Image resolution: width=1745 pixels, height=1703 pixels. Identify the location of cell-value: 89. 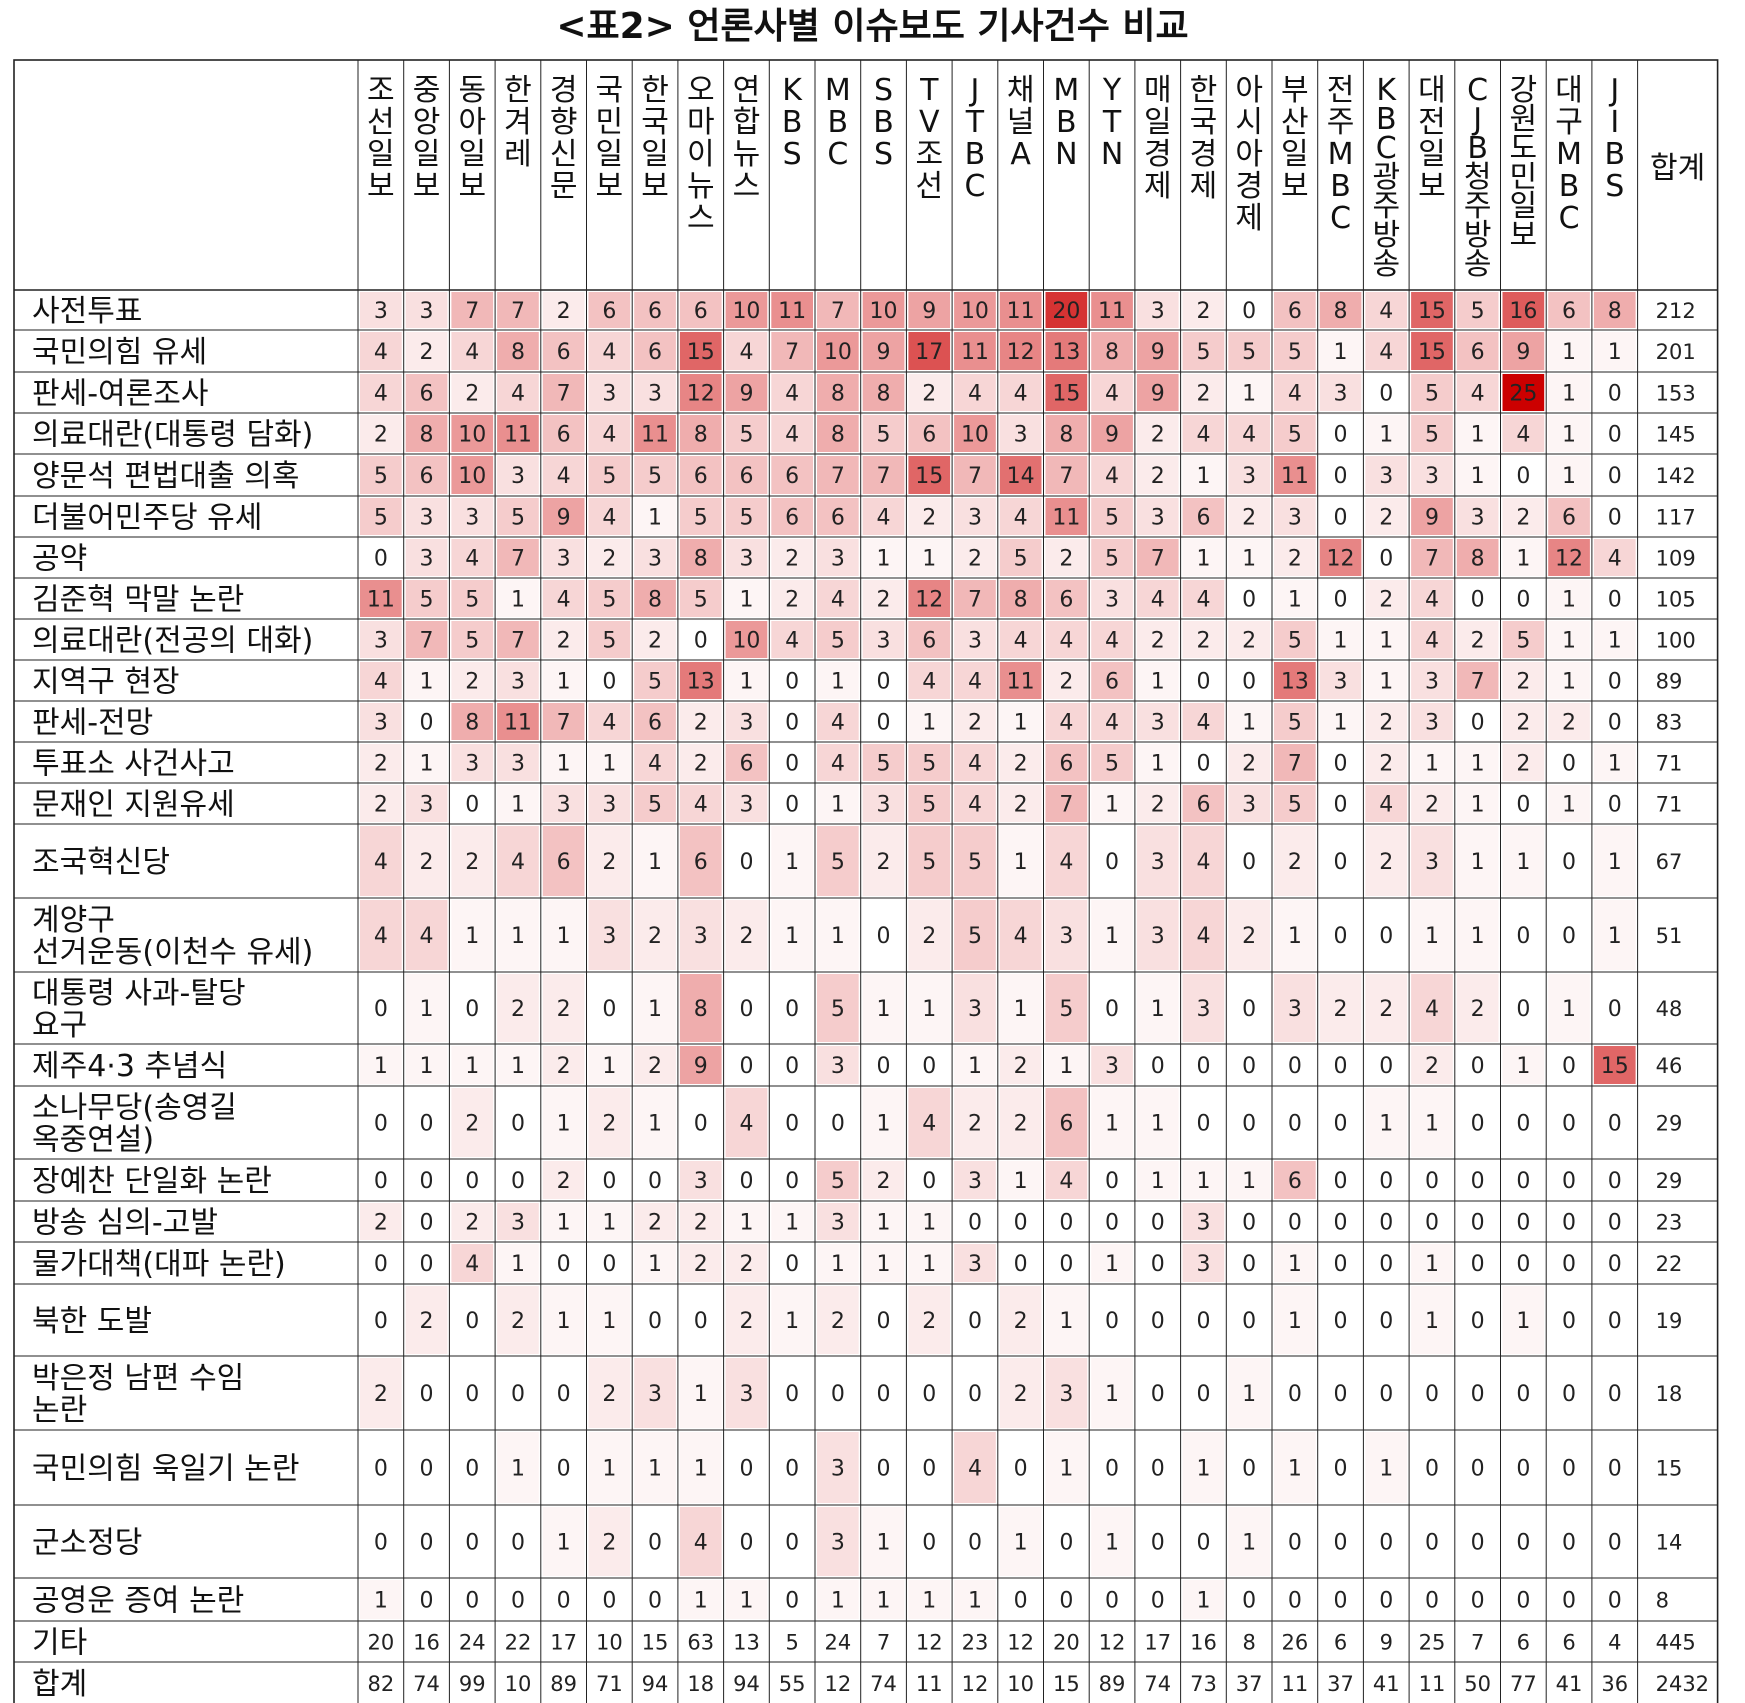
(1112, 1684).